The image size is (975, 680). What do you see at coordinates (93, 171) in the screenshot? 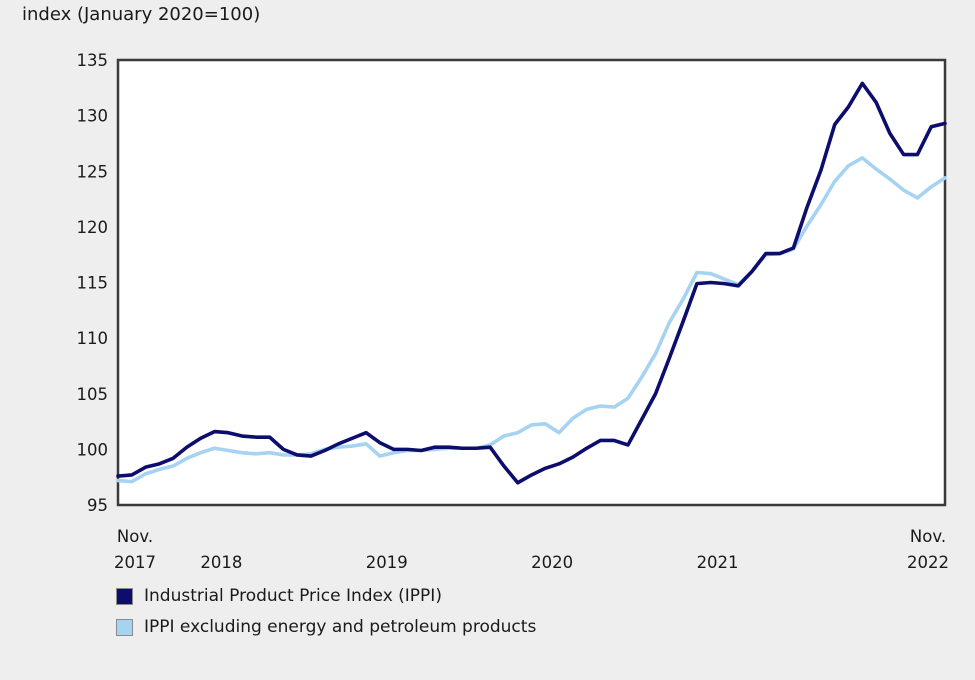
I see `y-tick-125: 125` at bounding box center [93, 171].